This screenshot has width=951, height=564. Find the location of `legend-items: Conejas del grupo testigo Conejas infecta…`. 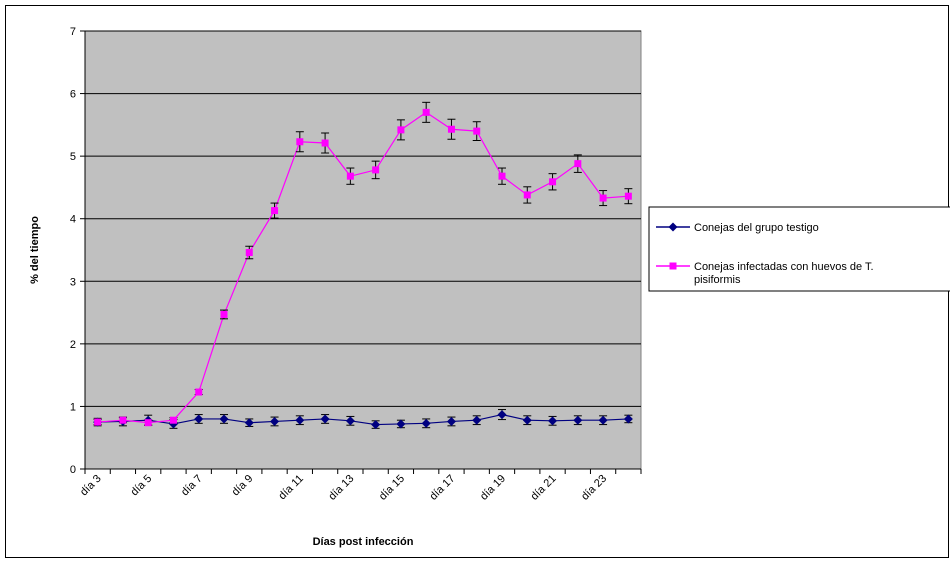

legend-items: Conejas del grupo testigo Conejas infecta… is located at coordinates (765, 254).